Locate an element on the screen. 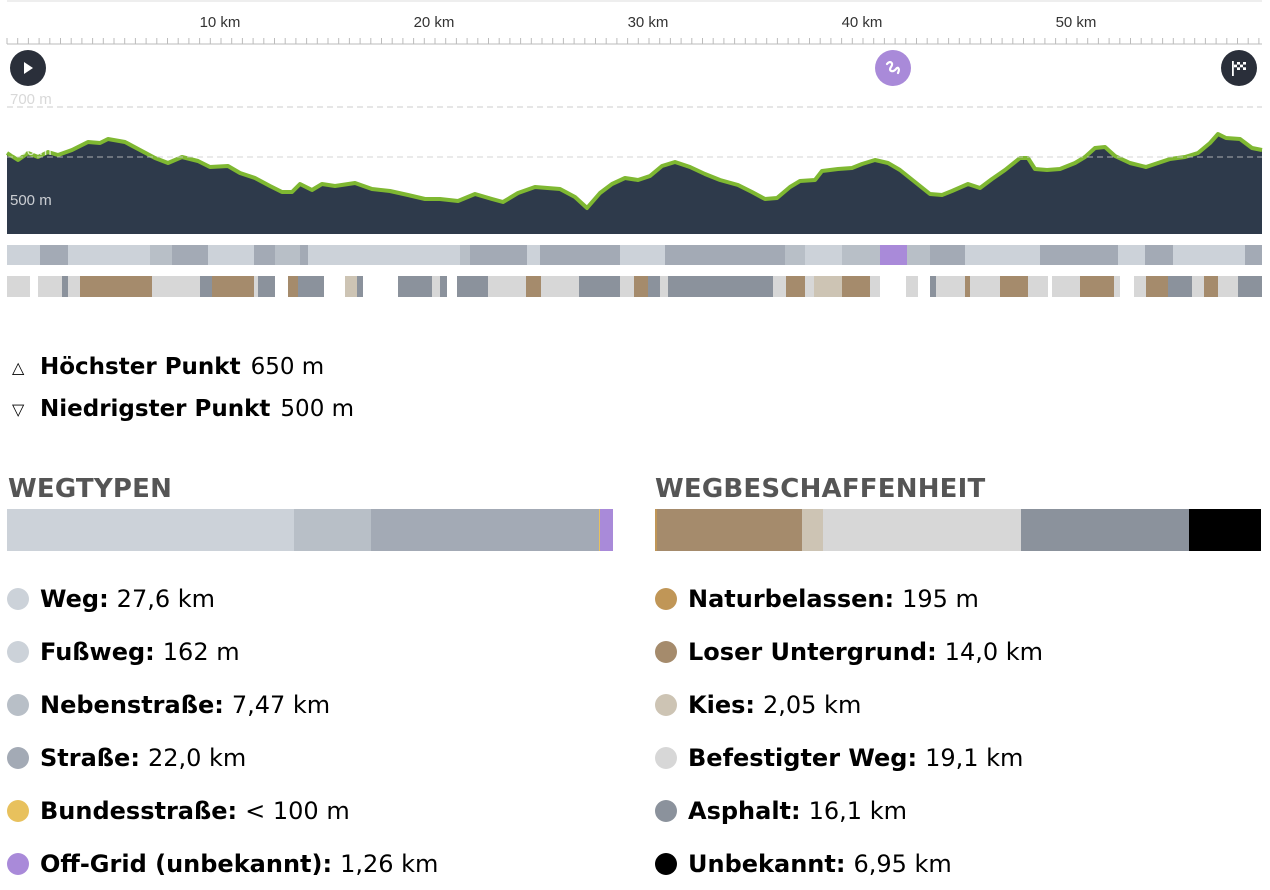 The width and height of the screenshot is (1270, 890). surface-legend-item: Kies: 2,05 km is located at coordinates (849, 704).